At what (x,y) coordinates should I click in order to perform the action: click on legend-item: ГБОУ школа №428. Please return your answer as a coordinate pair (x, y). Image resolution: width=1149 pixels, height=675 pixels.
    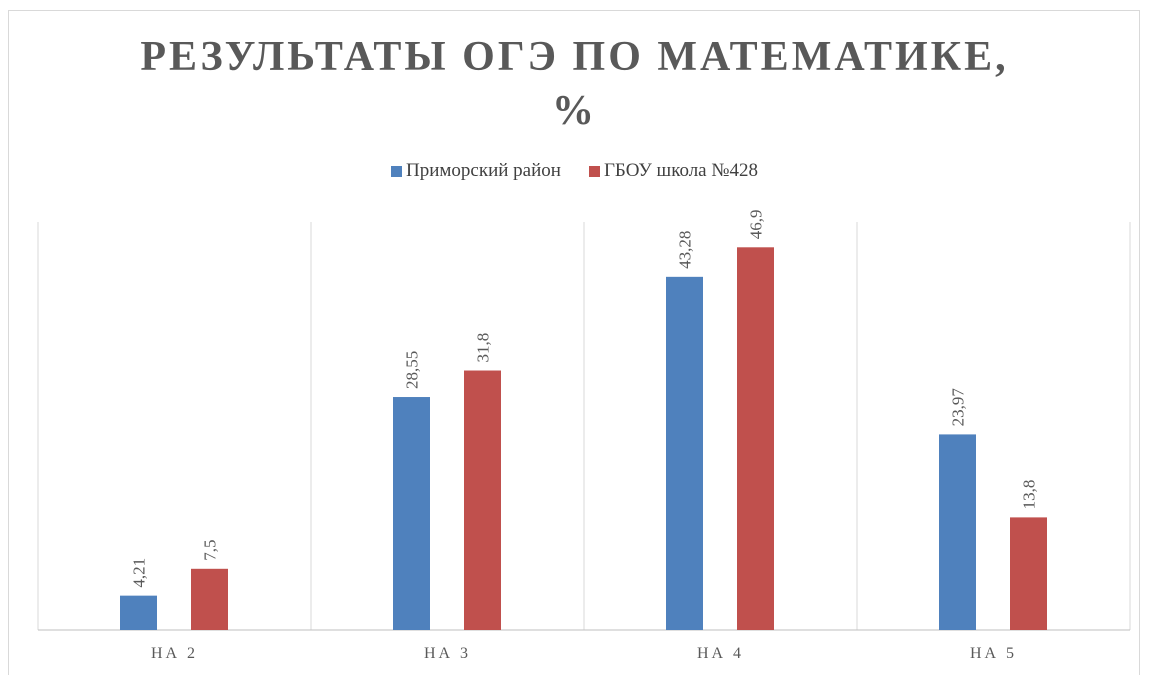
    Looking at the image, I should click on (673, 171).